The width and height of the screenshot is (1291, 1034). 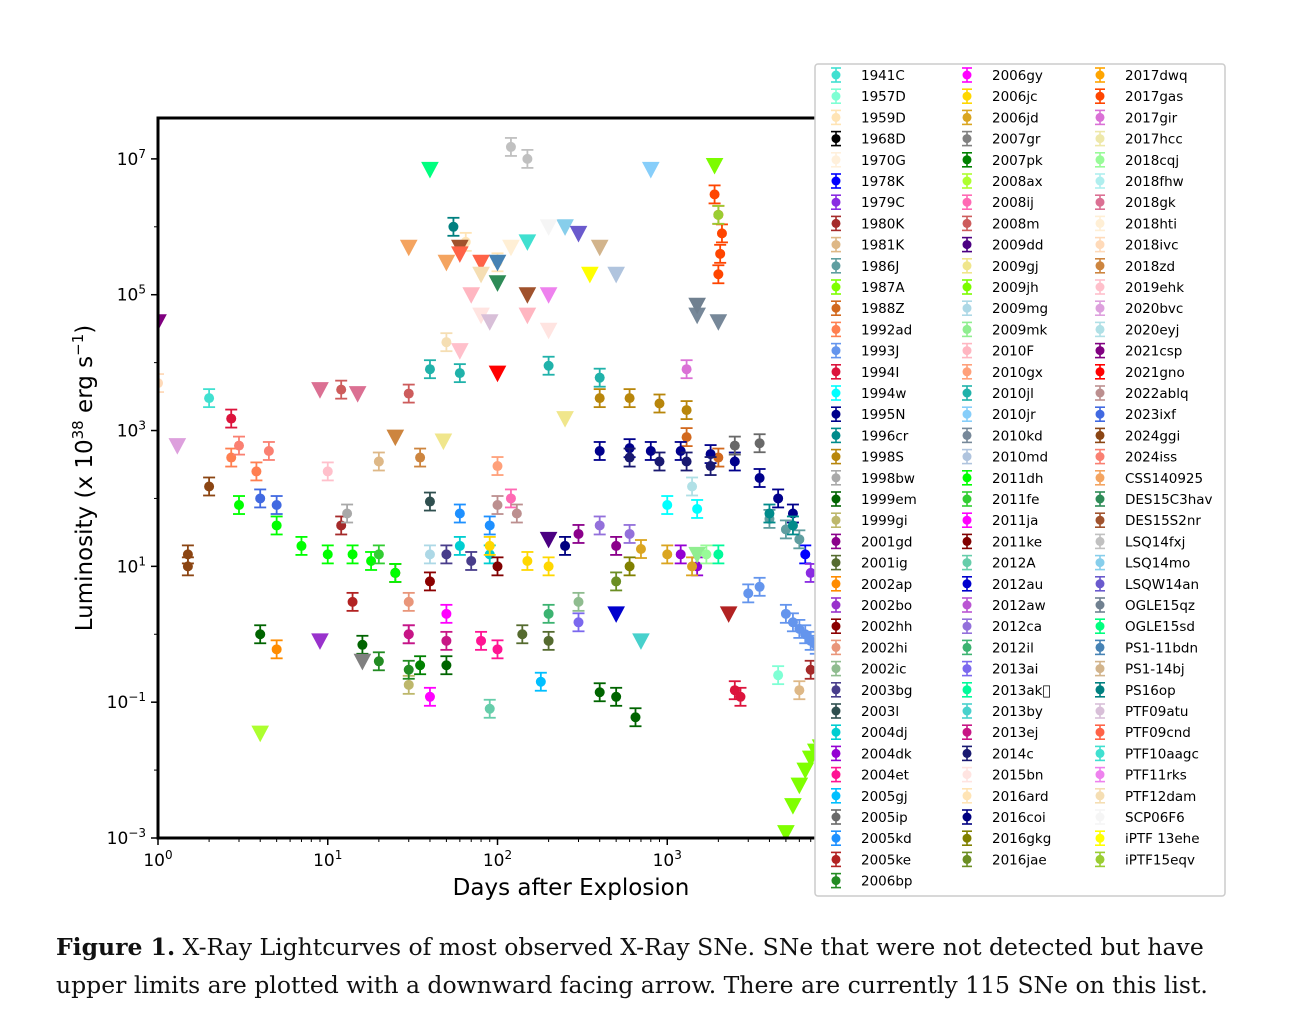 I want to click on data-point-lsq14fxj, so click(x=510, y=147).